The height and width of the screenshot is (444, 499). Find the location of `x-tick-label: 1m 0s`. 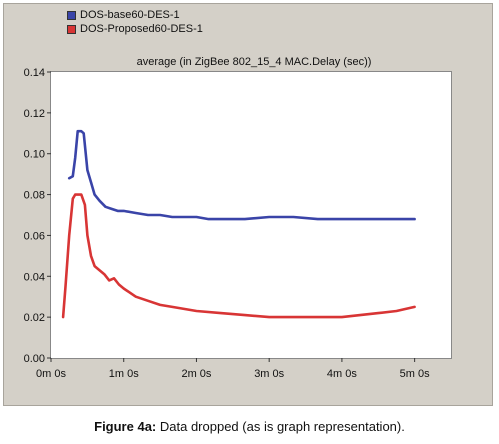

x-tick-label: 1m 0s is located at coordinates (124, 374).